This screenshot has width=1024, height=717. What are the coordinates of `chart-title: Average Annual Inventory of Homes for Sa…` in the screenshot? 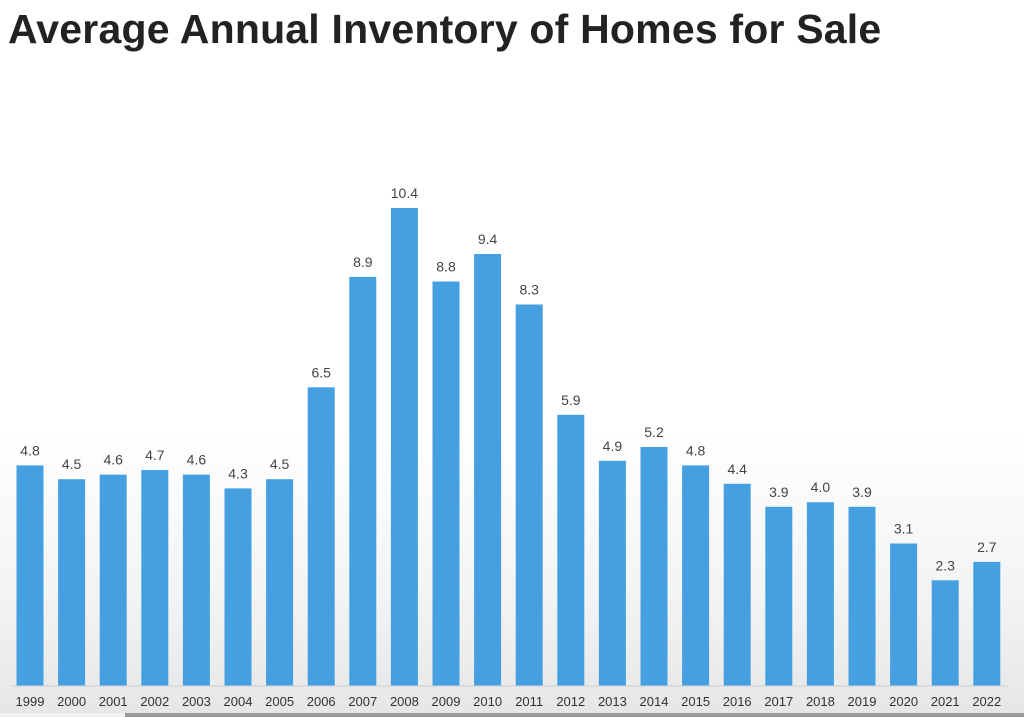 It's located at (445, 29).